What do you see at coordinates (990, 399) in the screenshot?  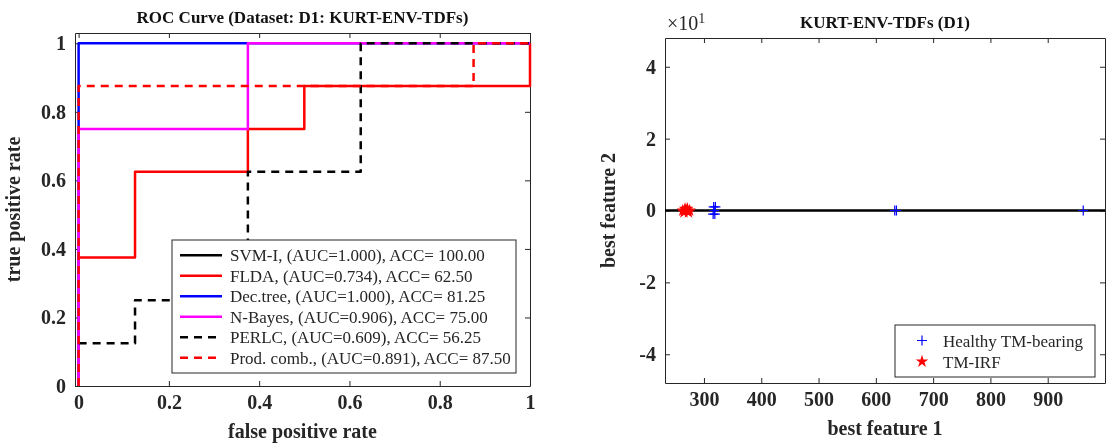 I see `x-tick-label: 800` at bounding box center [990, 399].